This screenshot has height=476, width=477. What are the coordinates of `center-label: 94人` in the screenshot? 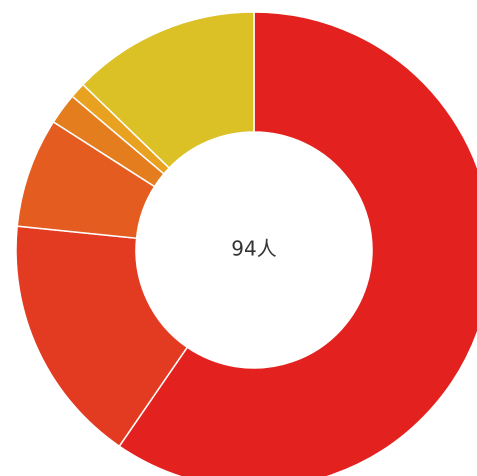 It's located at (253, 249).